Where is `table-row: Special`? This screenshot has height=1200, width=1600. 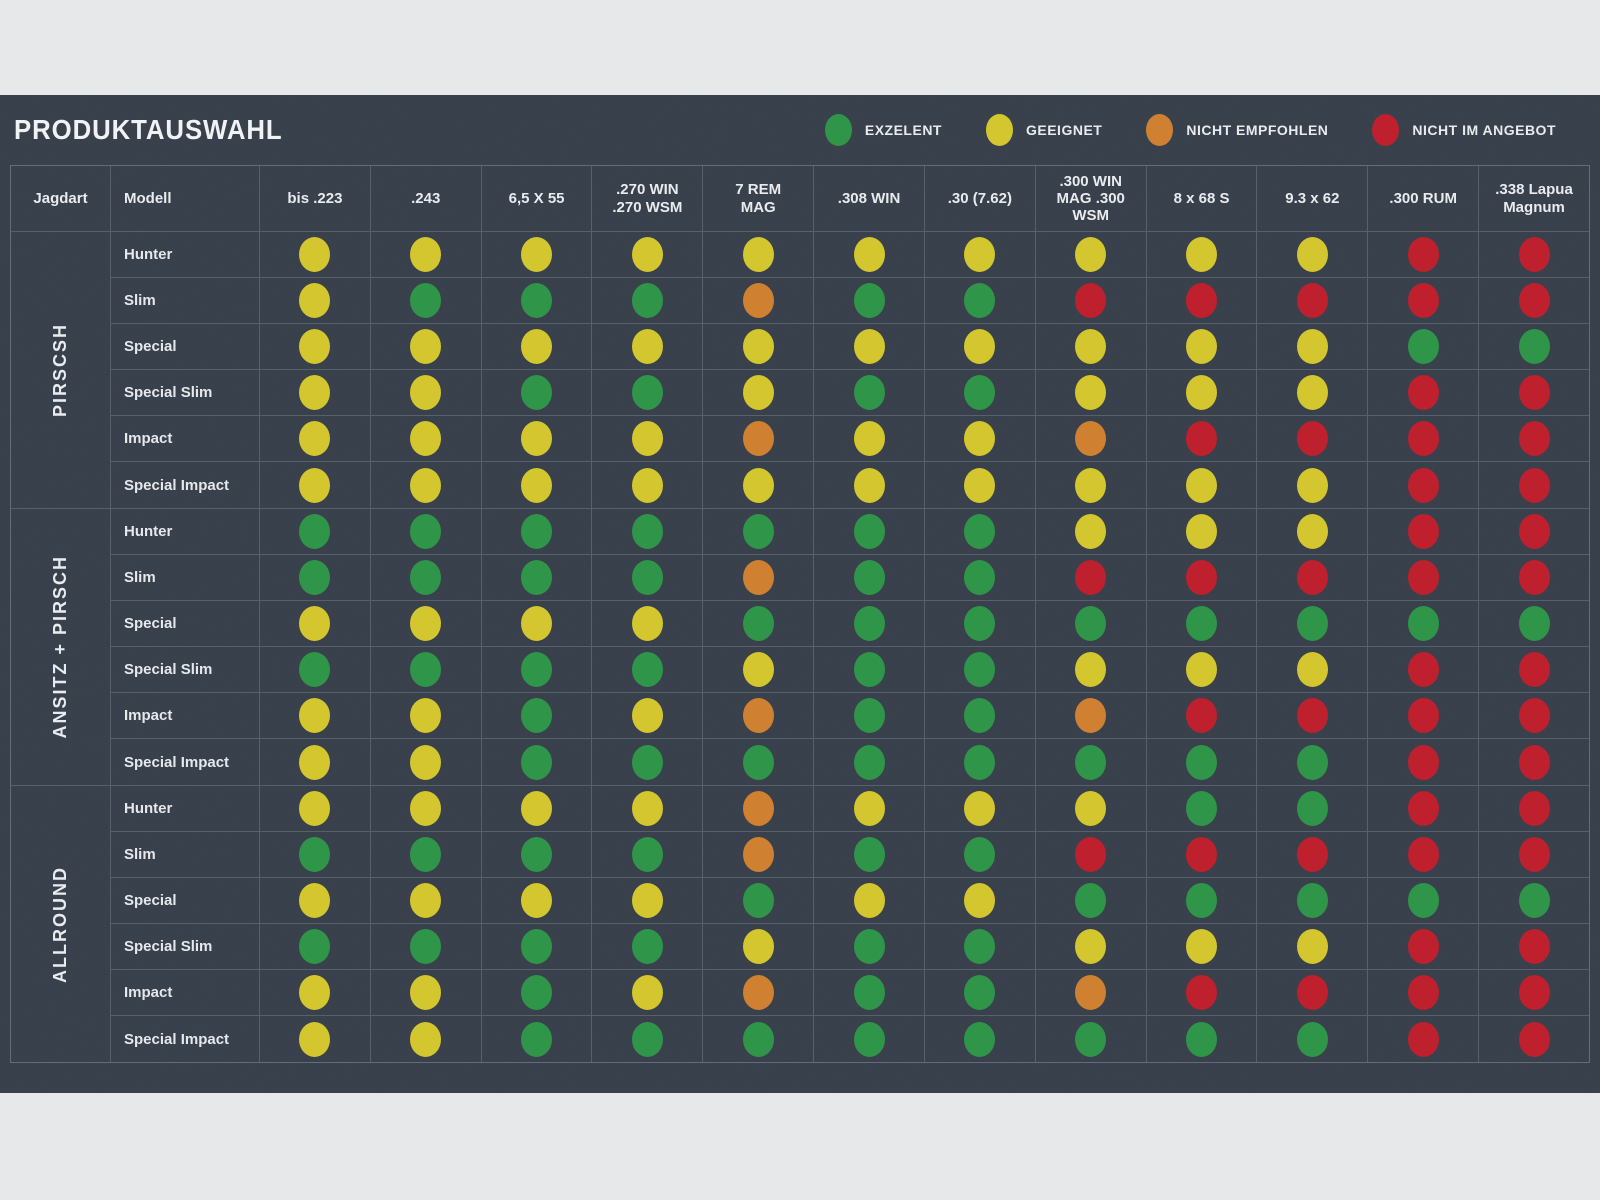
table-row: Special is located at coordinates (850, 624).